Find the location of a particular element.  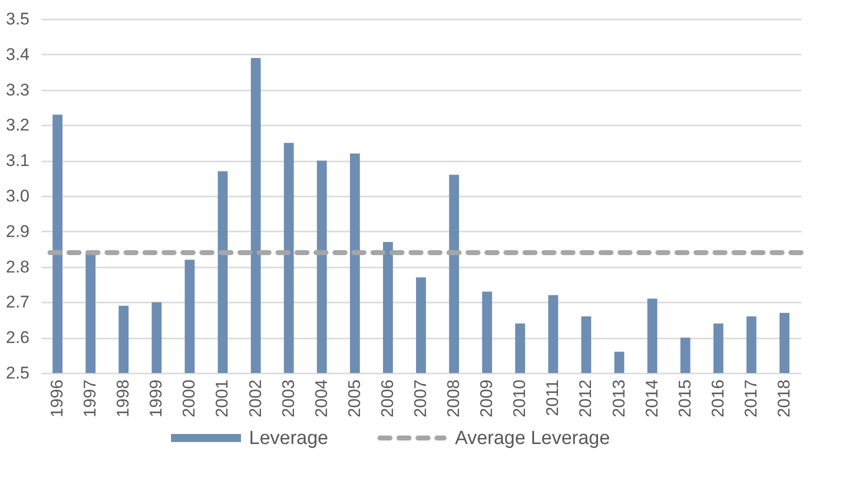

x-tick-label: 2003 is located at coordinates (288, 399).